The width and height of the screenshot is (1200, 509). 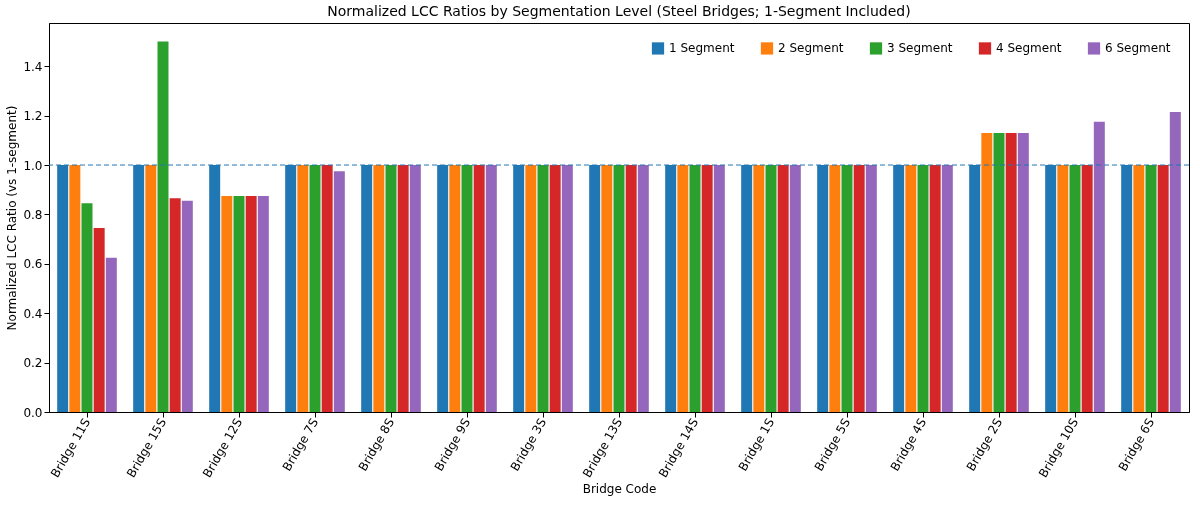 I want to click on y-tick-label: 0.0, so click(x=33, y=412).